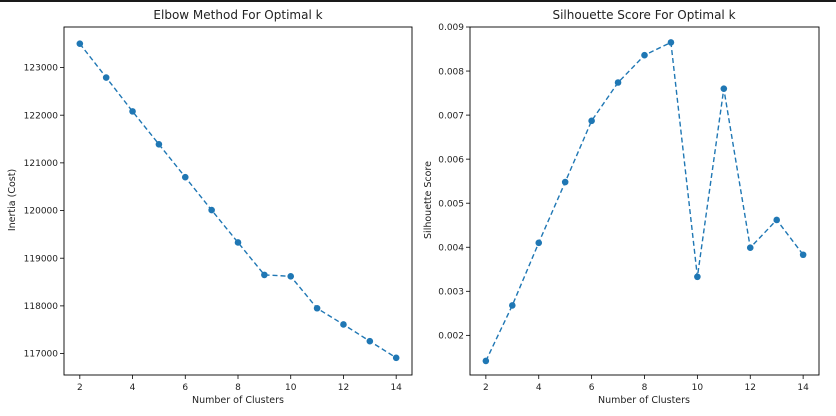  Describe the element at coordinates (291, 388) in the screenshot. I see `elbow-xtick-label: 10` at that location.